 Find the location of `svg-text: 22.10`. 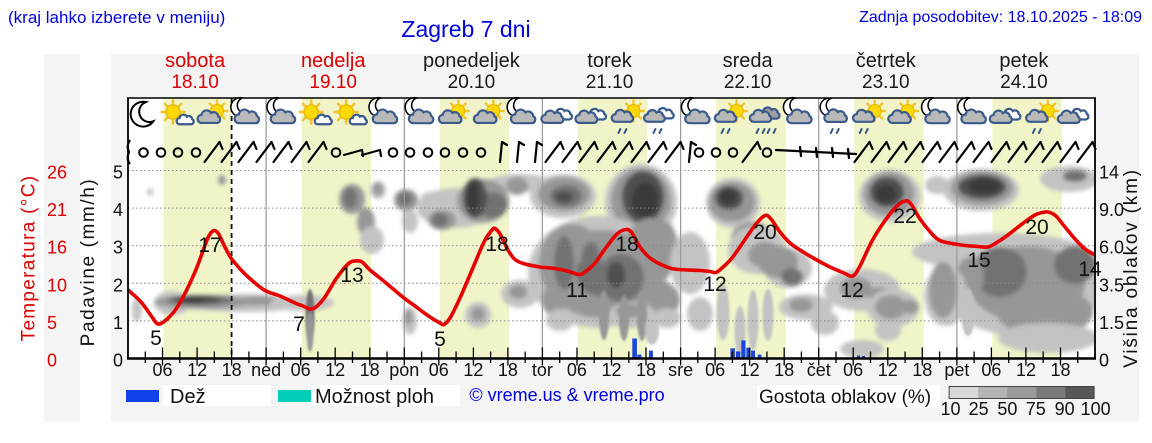

svg-text: 22.10 is located at coordinates (748, 82).